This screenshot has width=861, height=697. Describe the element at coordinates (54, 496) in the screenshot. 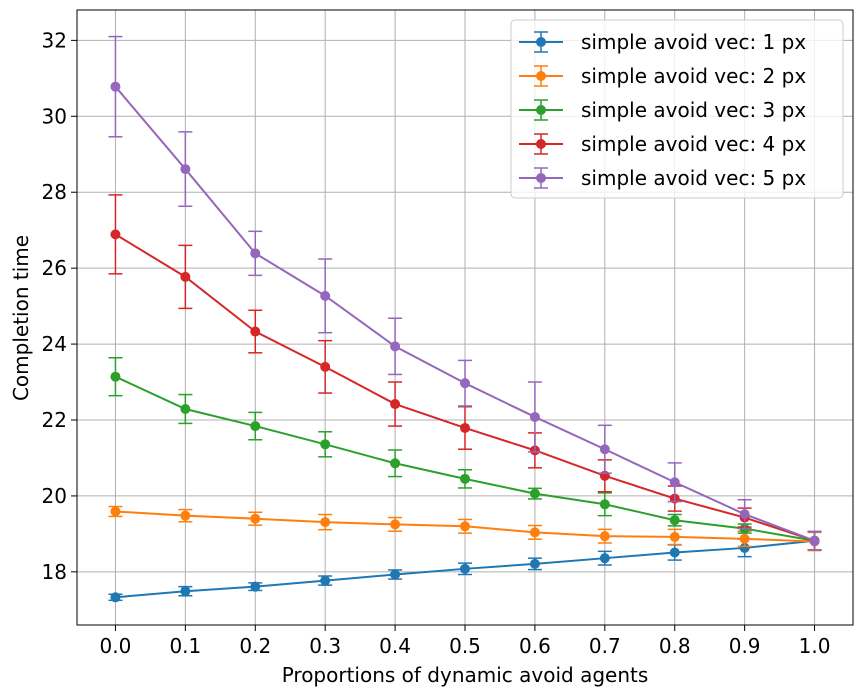

I see `y-tick-label: 20` at that location.